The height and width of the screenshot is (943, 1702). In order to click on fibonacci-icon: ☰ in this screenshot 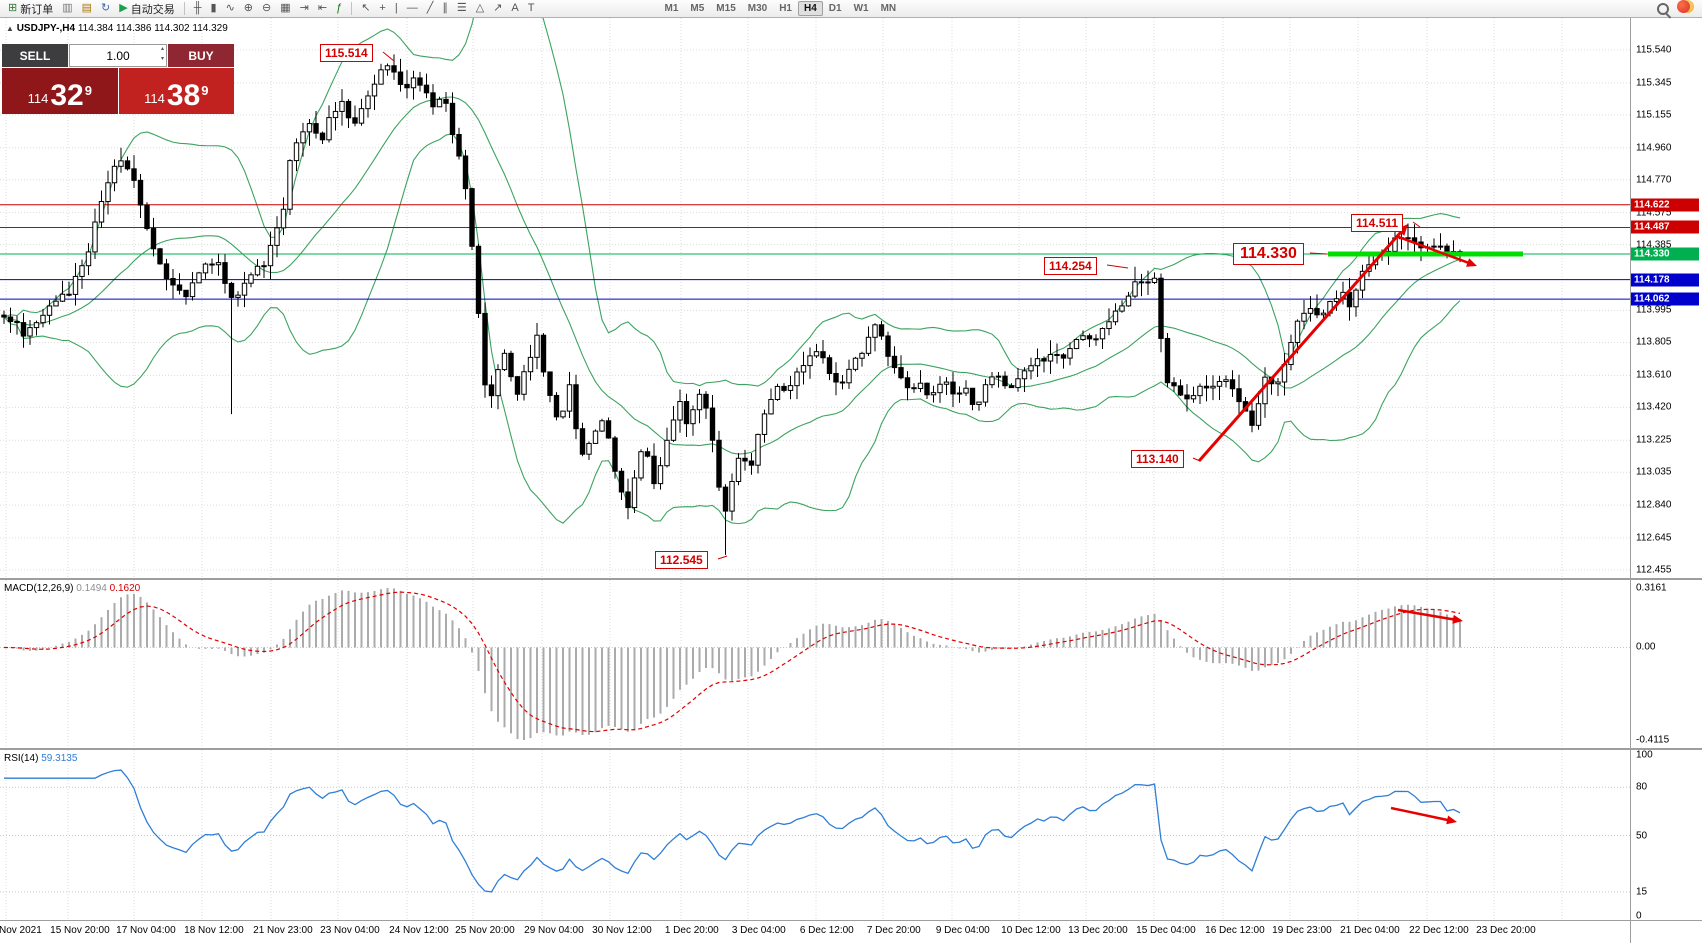, I will do `click(462, 9)`.